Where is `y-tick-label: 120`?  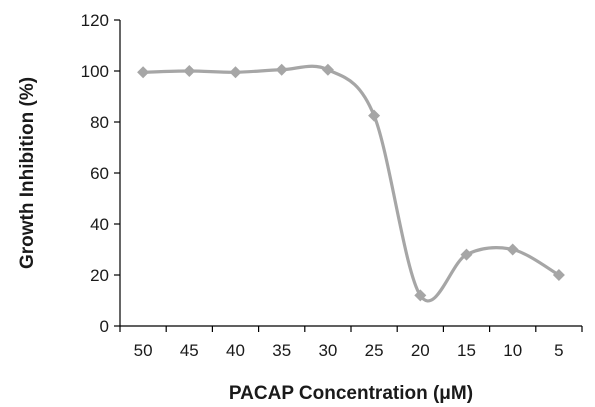 y-tick-label: 120 is located at coordinates (95, 20).